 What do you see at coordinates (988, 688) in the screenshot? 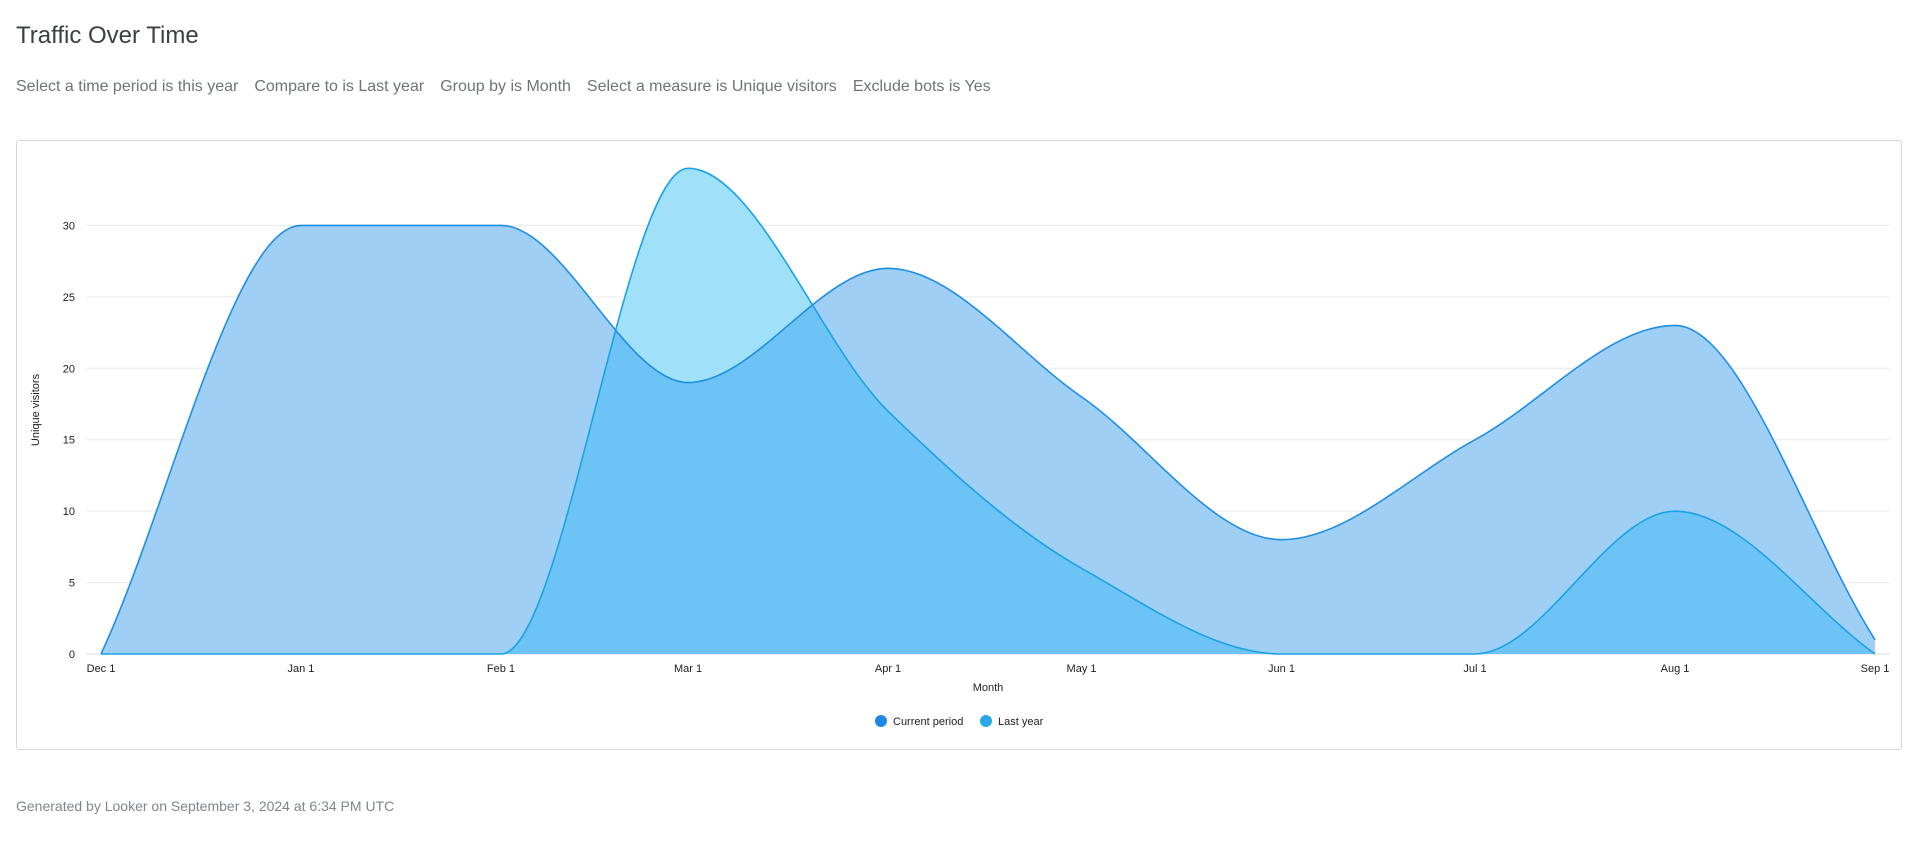
I see `x-axis-title: Month` at bounding box center [988, 688].